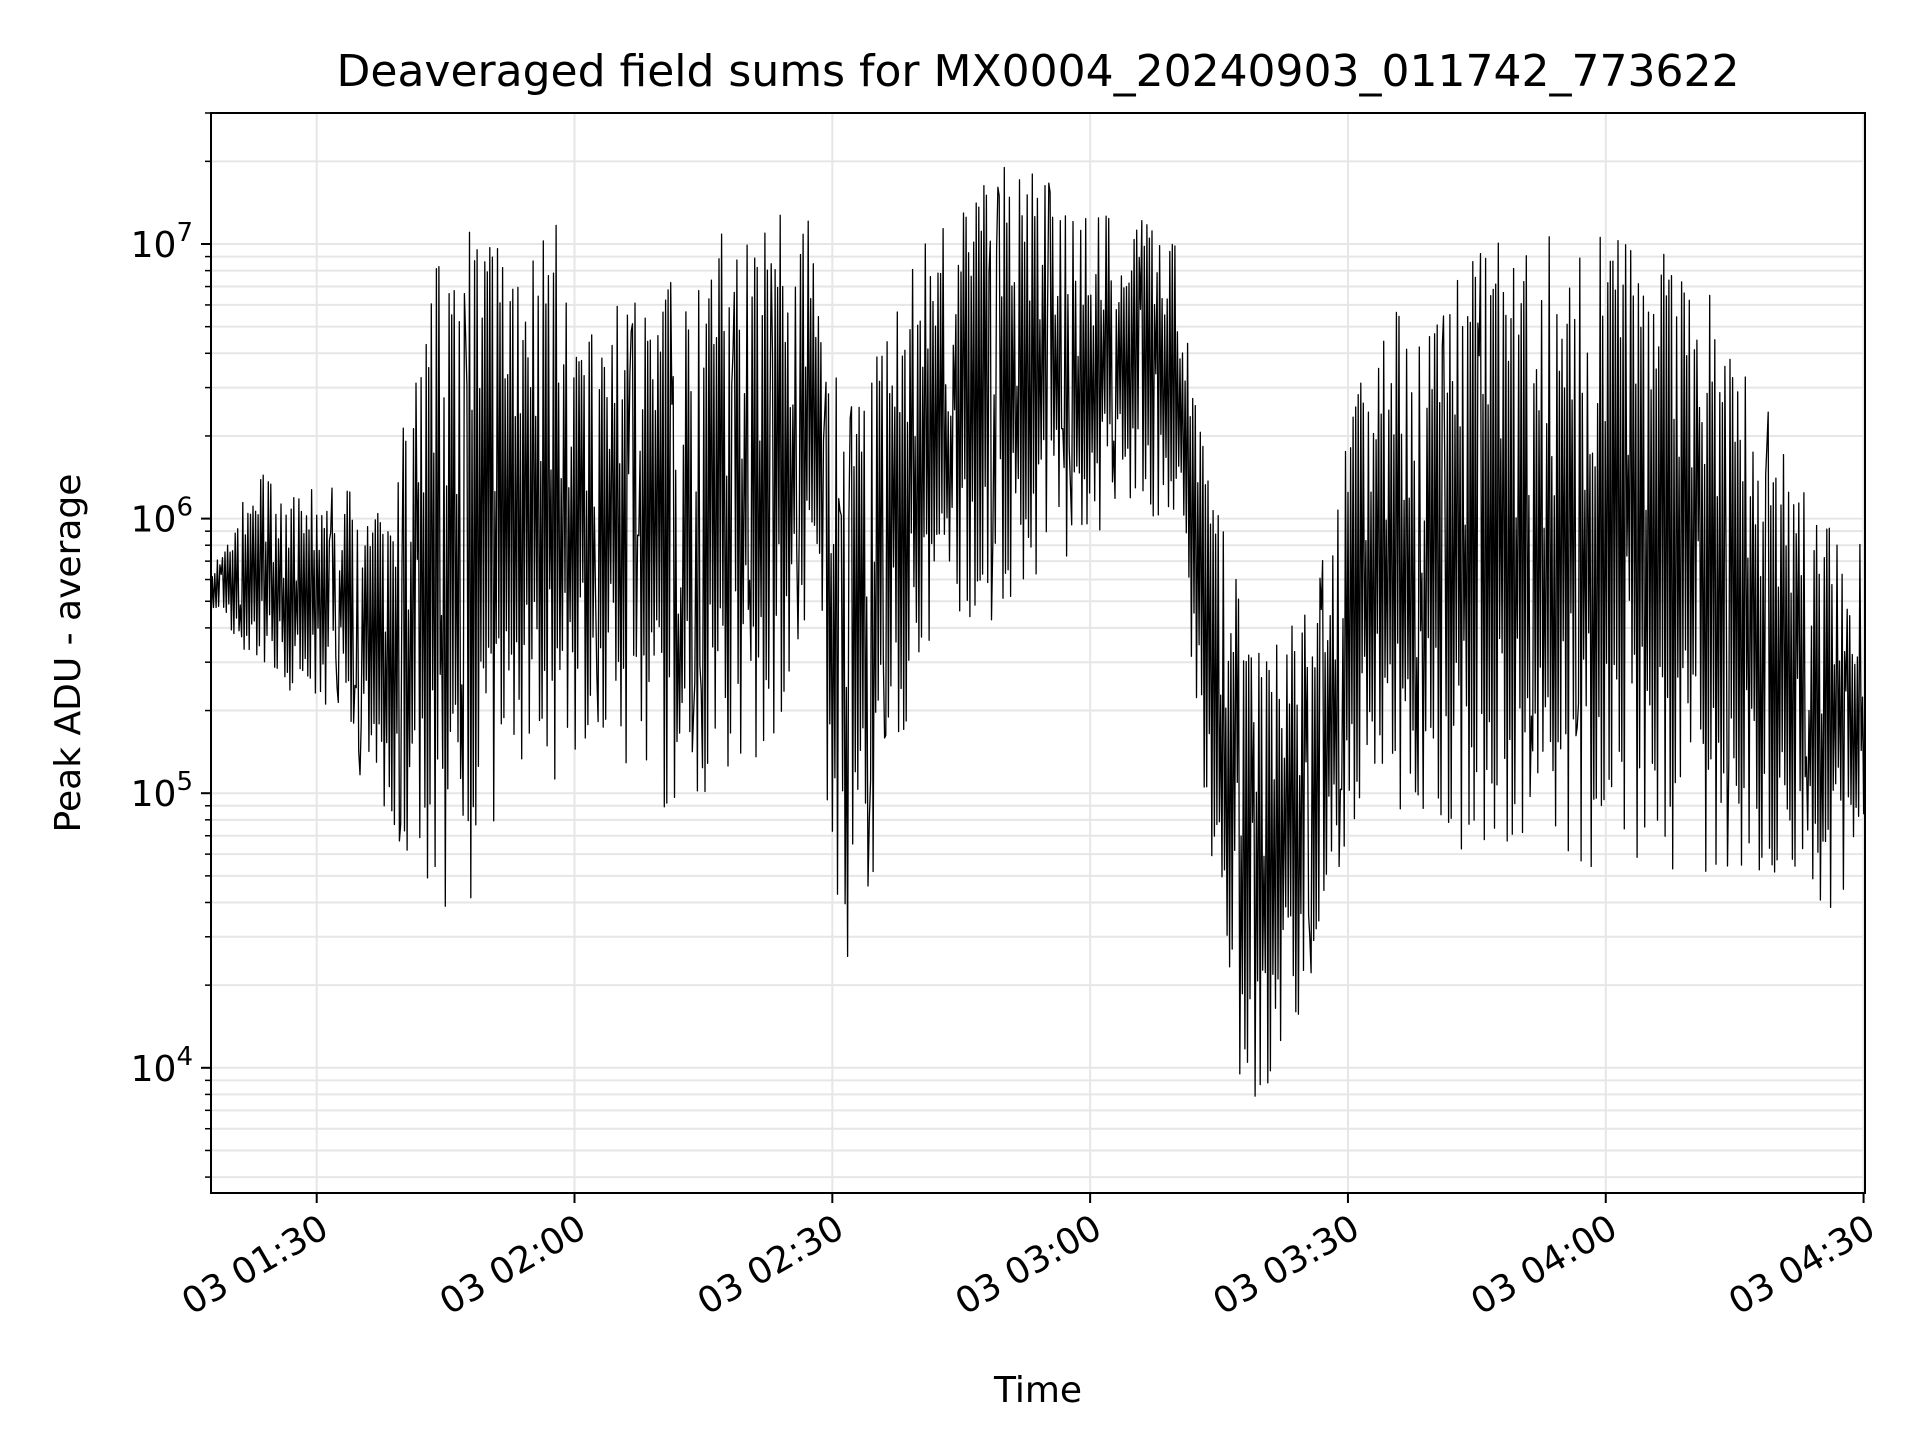 This screenshot has width=1920, height=1440. Describe the element at coordinates (1037, 1390) in the screenshot. I see `x-axis-label: Time` at that location.